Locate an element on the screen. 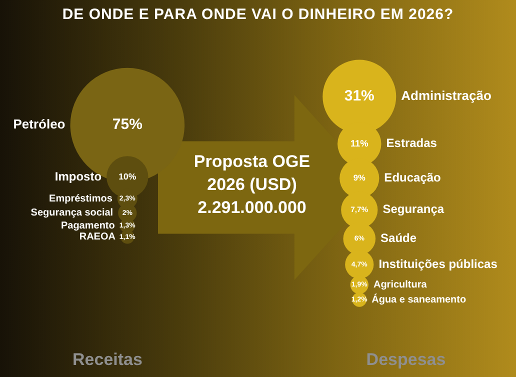  data-label: 10% is located at coordinates (127, 176).